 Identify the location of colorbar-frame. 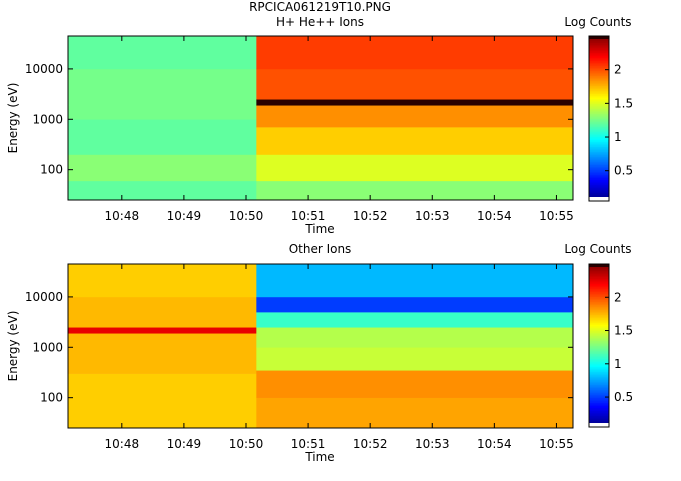
(599, 345).